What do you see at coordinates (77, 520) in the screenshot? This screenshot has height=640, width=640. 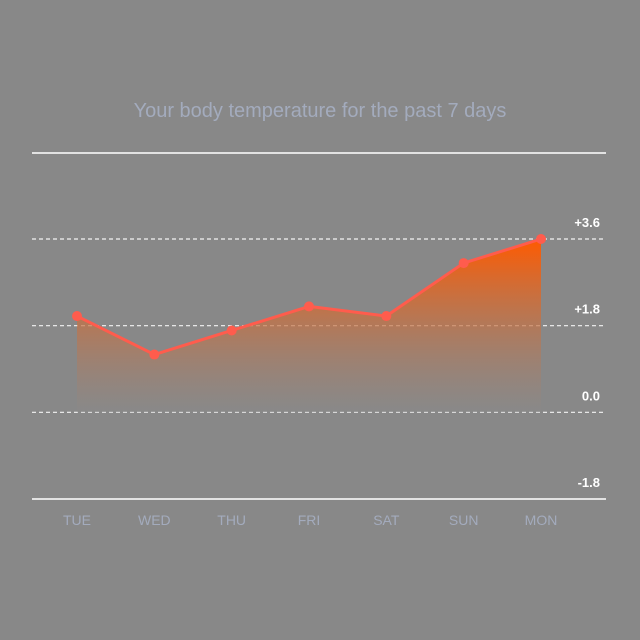 I see `x-category-label: TUE` at bounding box center [77, 520].